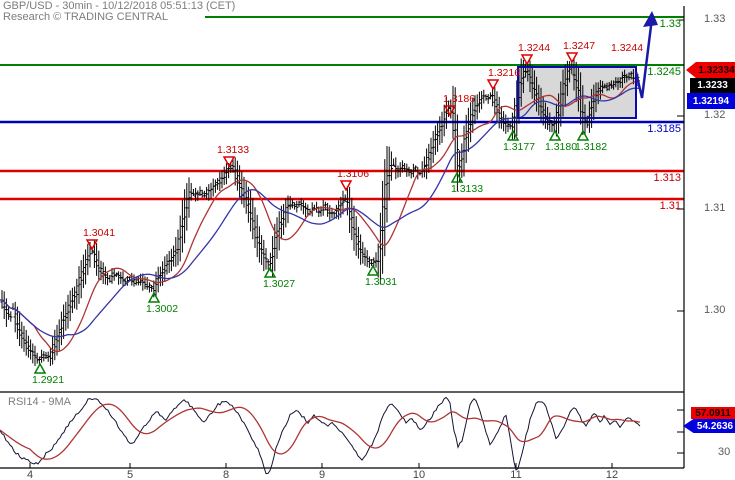  Describe the element at coordinates (710, 70) in the screenshot. I see `last-price-badge-red: 1.32334` at that location.